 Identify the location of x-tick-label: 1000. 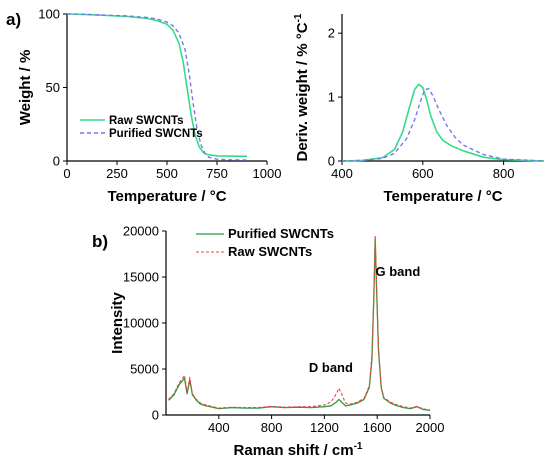
(267, 173).